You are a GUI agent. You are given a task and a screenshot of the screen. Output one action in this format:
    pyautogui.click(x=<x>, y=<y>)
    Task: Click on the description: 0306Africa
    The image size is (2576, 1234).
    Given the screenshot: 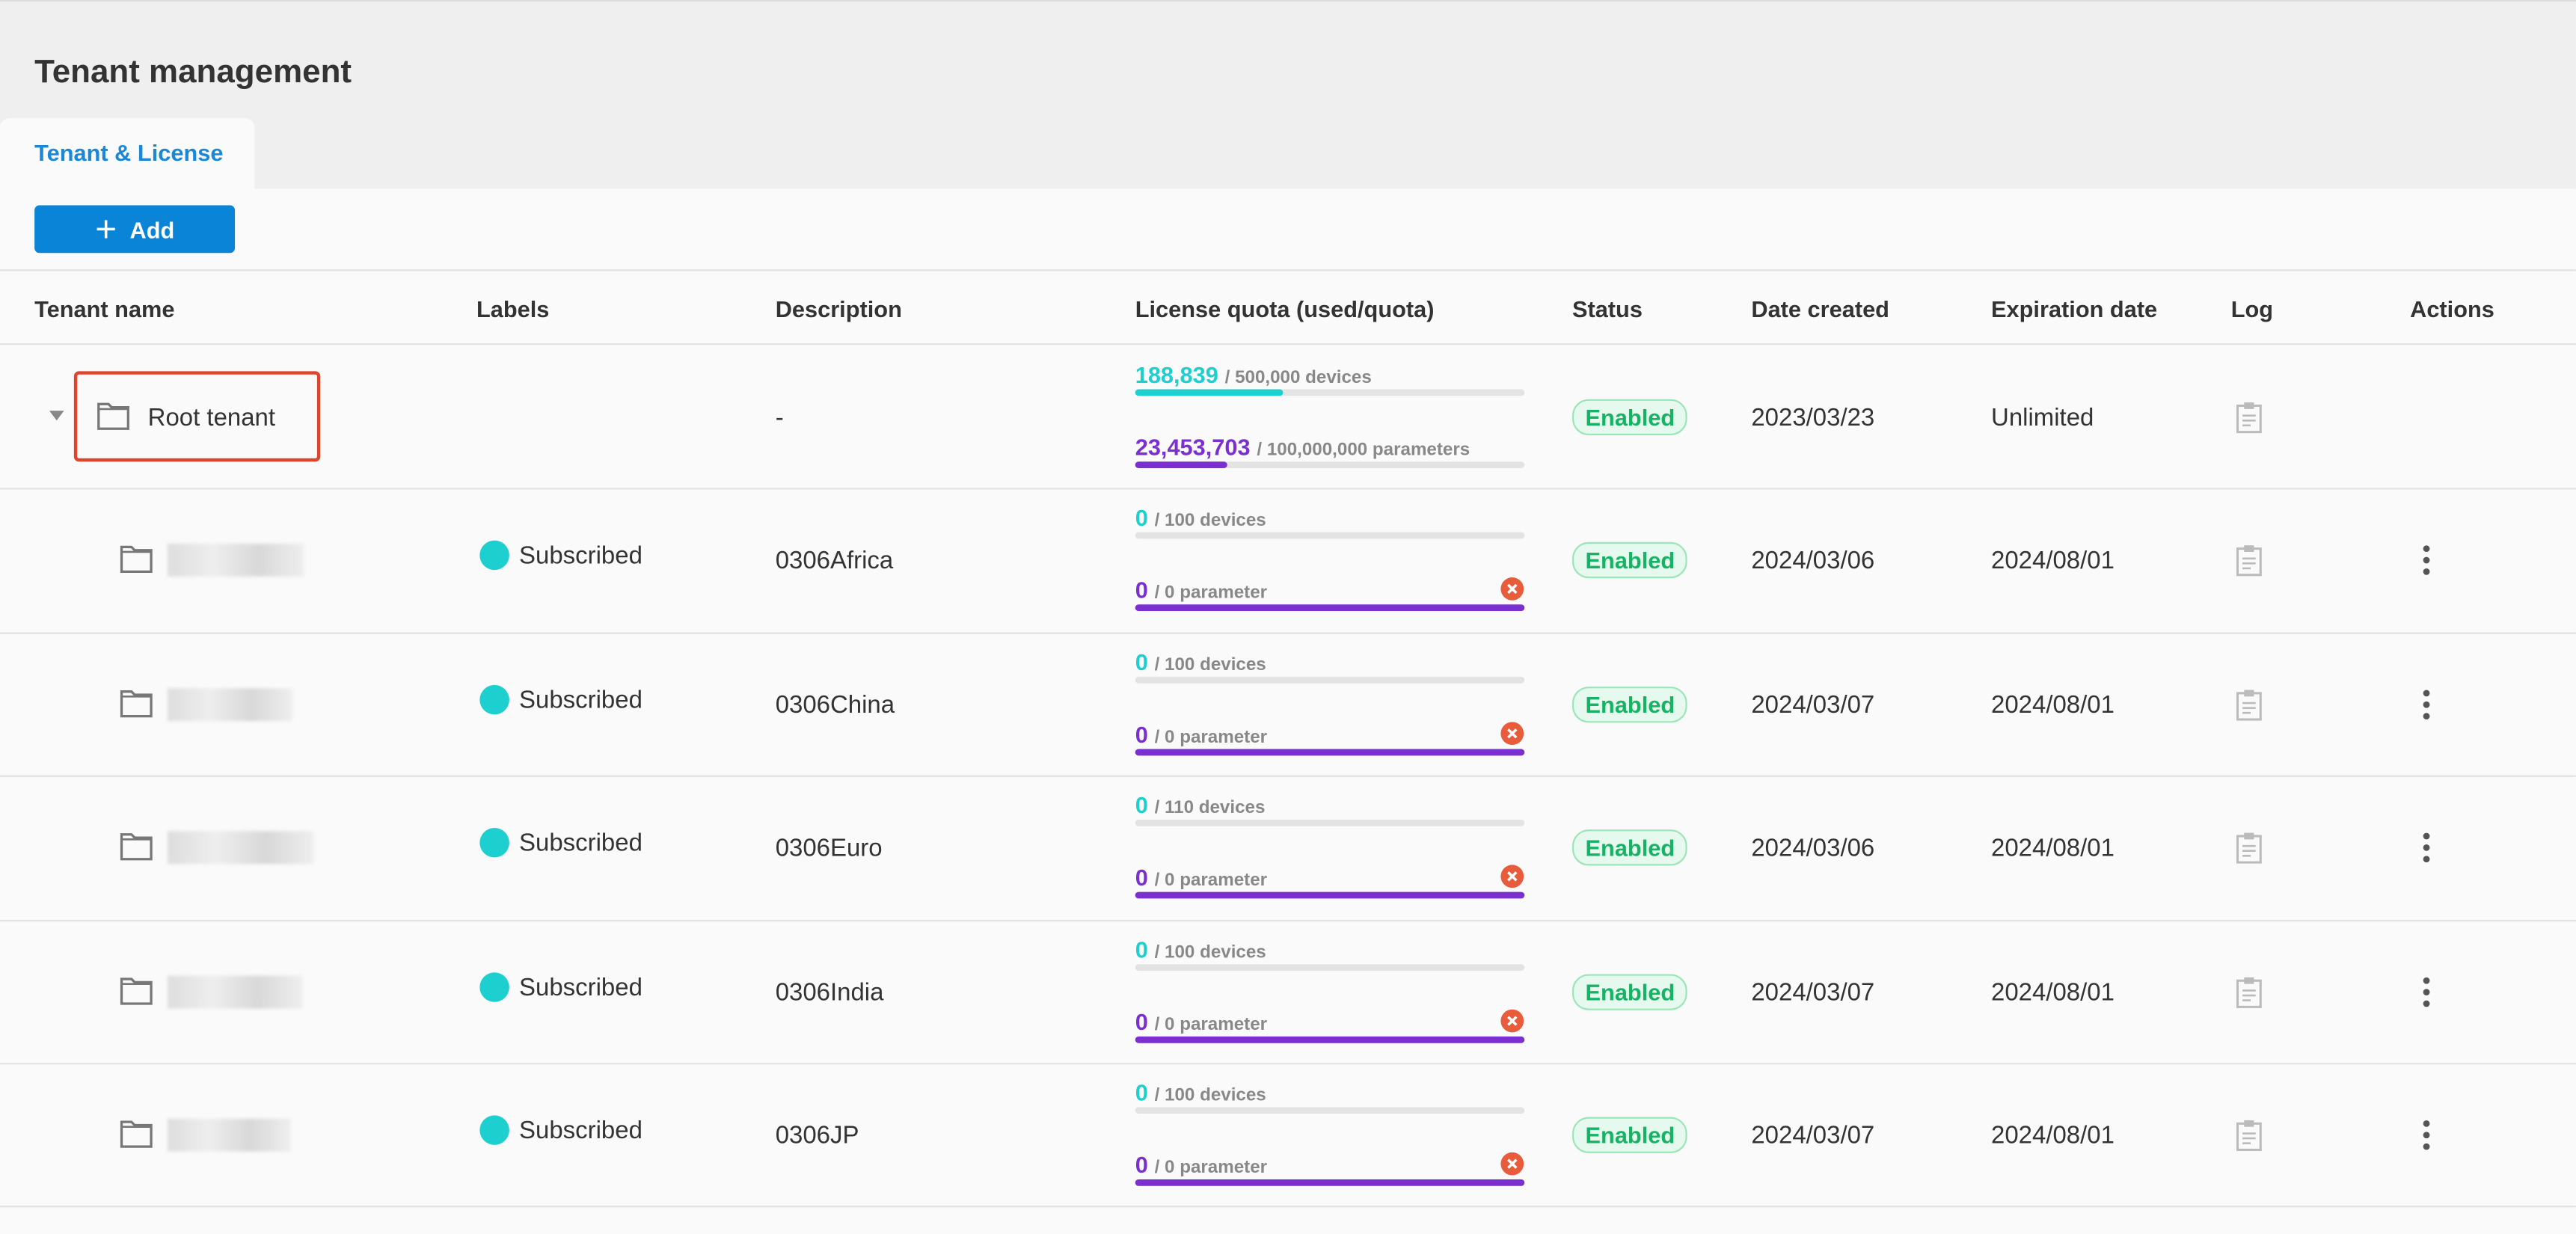 What is the action you would take?
    pyautogui.click(x=834, y=562)
    